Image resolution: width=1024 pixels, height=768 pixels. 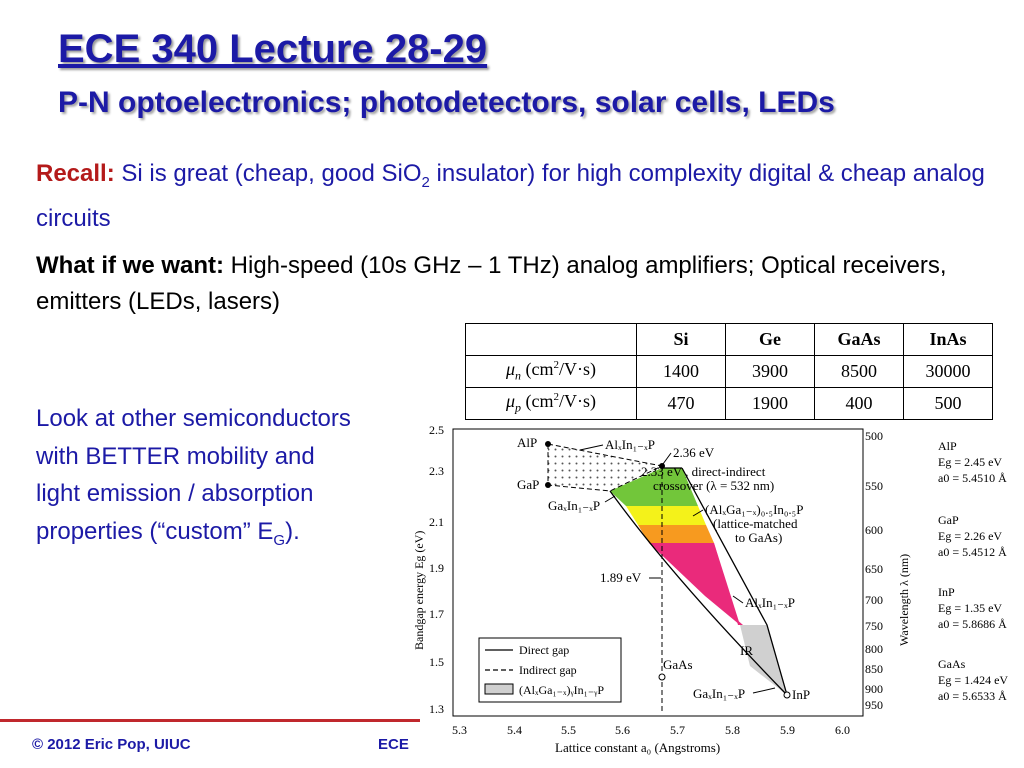 I want to click on svg-text: 1.9, so click(x=436, y=568).